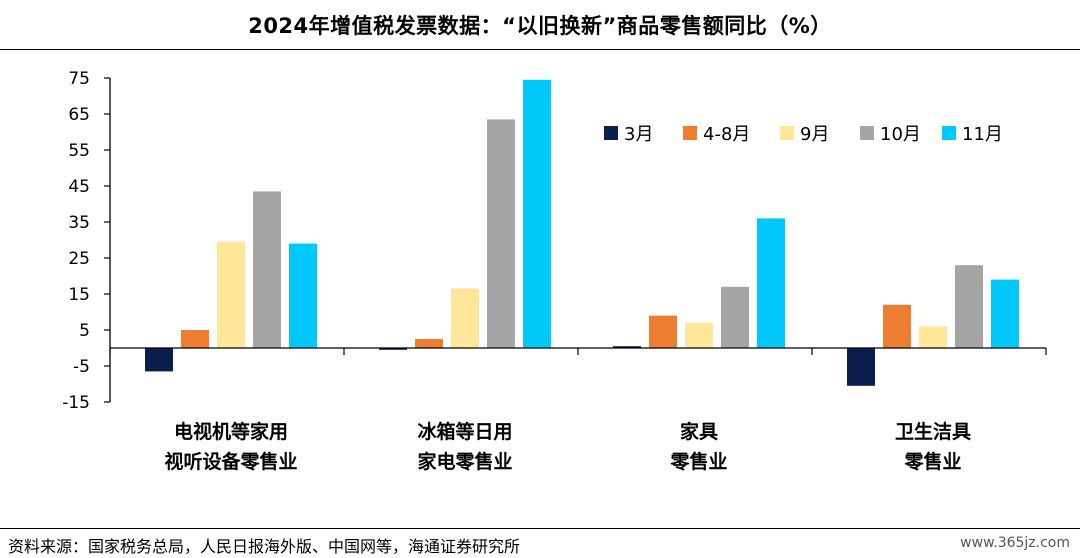 This screenshot has height=558, width=1080. What do you see at coordinates (464, 431) in the screenshot?
I see `category-label: 冰箱等日用` at bounding box center [464, 431].